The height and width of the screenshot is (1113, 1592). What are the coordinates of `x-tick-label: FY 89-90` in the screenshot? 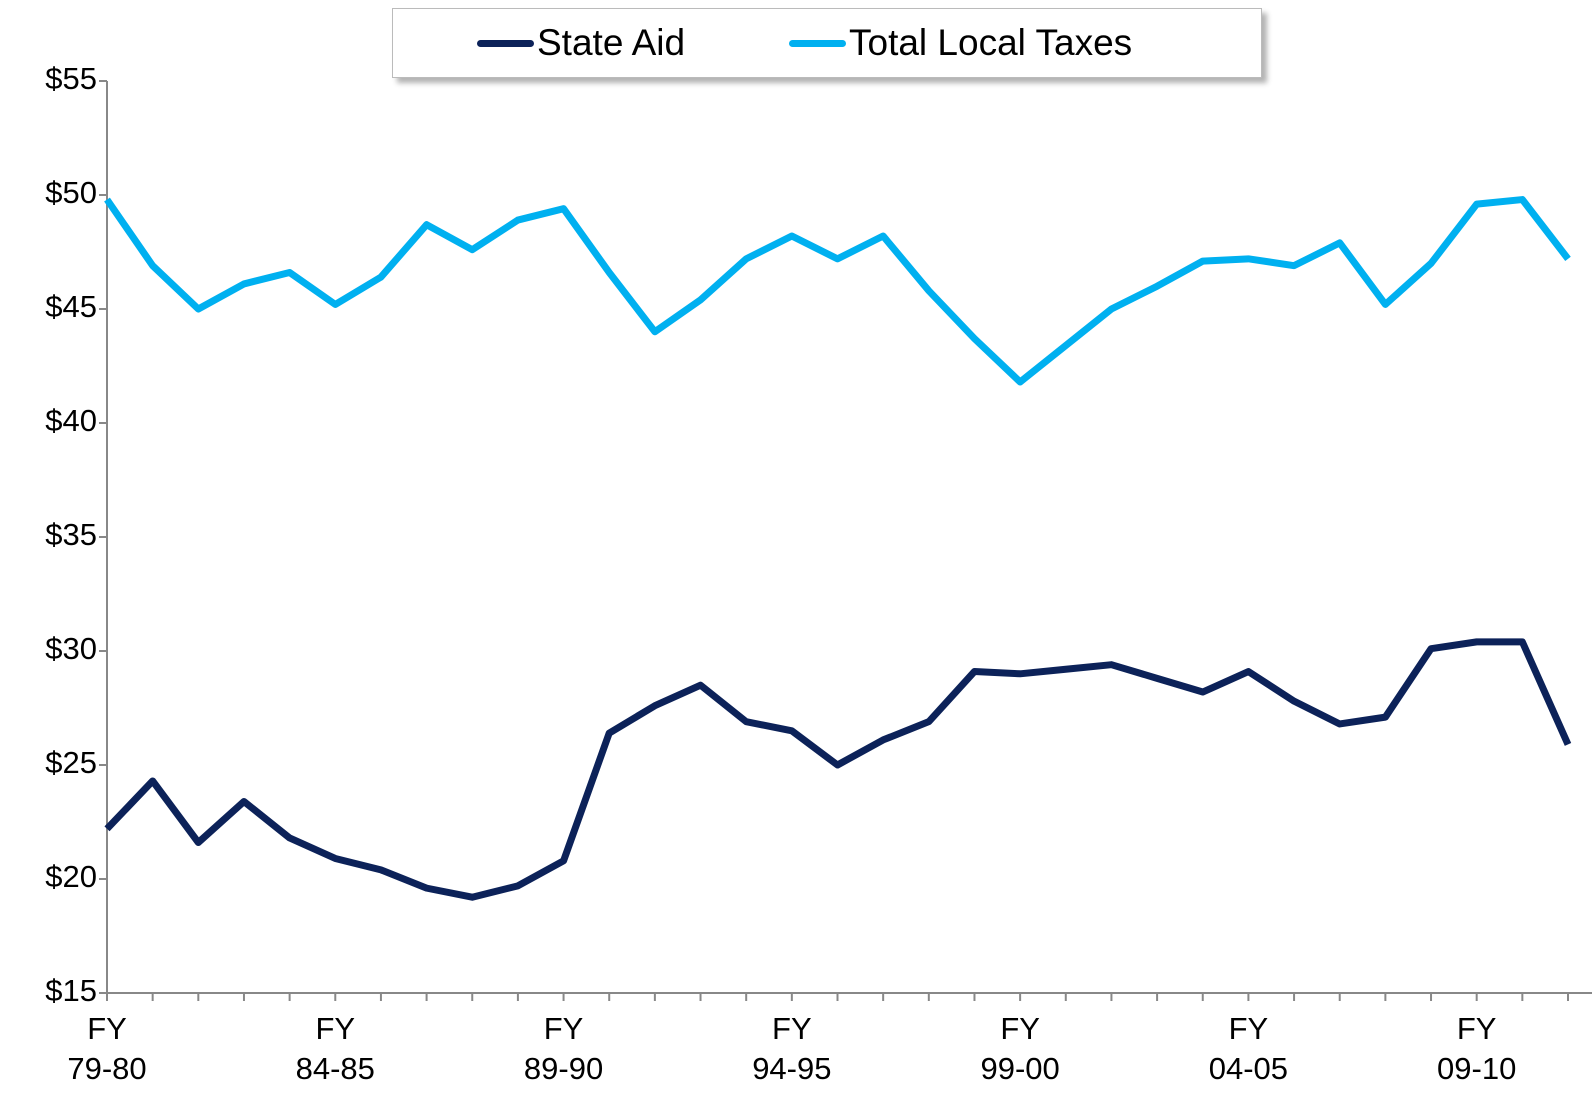 It's located at (563, 1048).